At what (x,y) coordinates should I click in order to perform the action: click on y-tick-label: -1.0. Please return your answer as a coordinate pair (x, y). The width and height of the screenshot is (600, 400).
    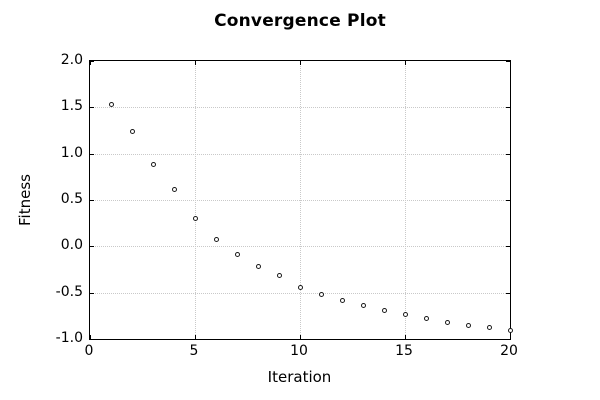
    Looking at the image, I should click on (69, 338).